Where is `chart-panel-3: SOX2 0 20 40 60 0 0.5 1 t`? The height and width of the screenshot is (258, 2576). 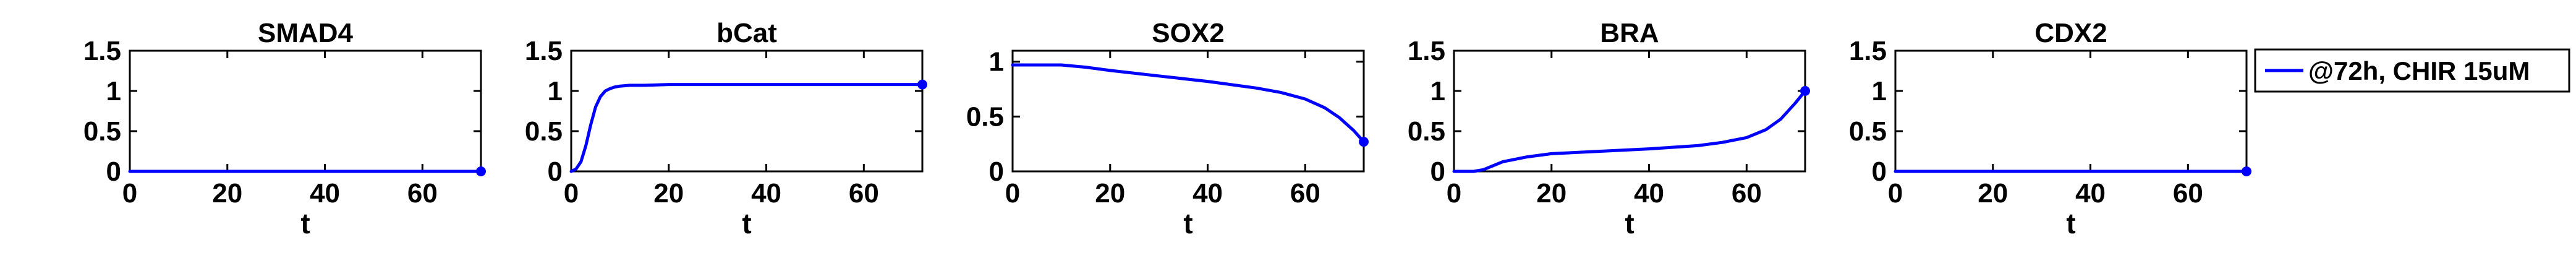 chart-panel-3: SOX2 0 20 40 60 0 0.5 1 t is located at coordinates (1167, 128).